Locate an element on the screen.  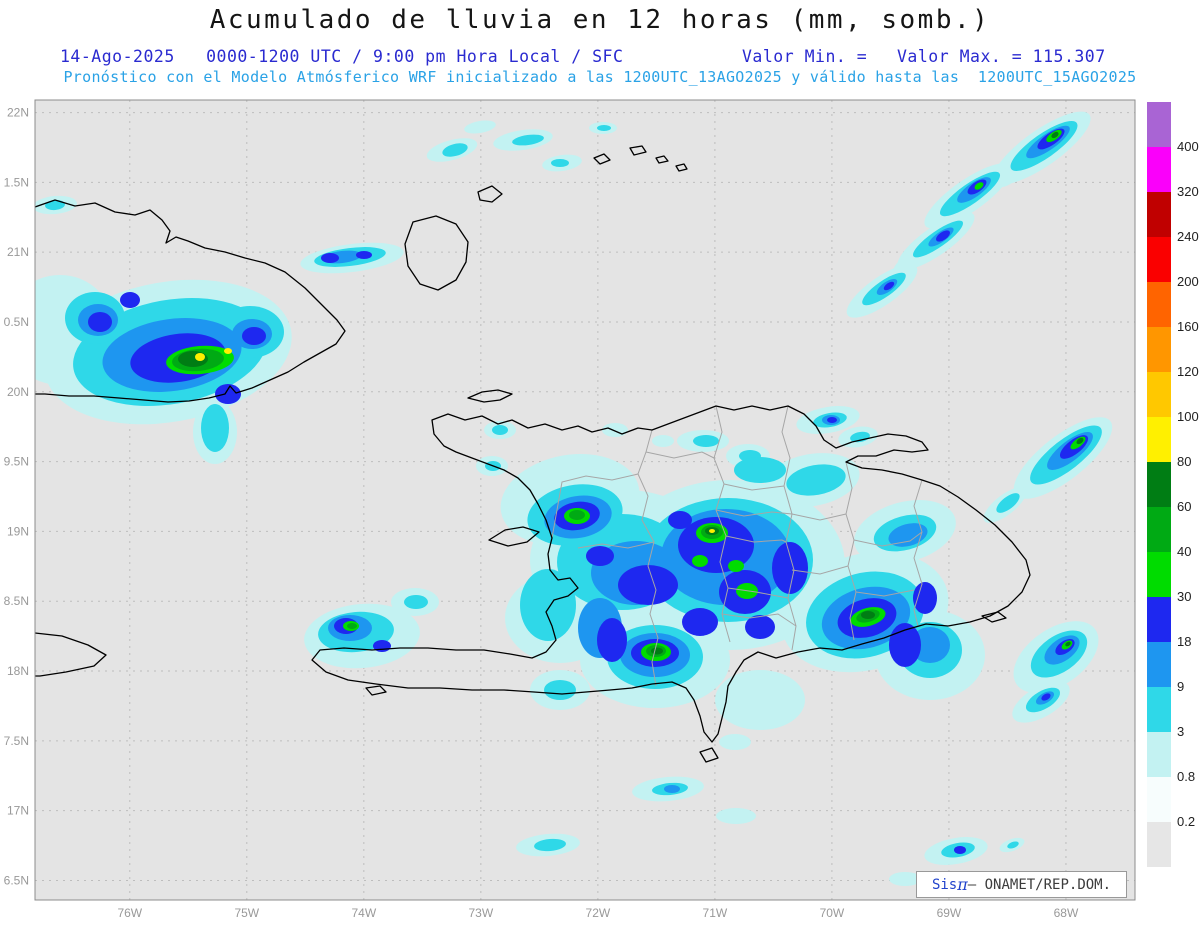
colorbar-tick-label: 40 is located at coordinates (1184, 551).